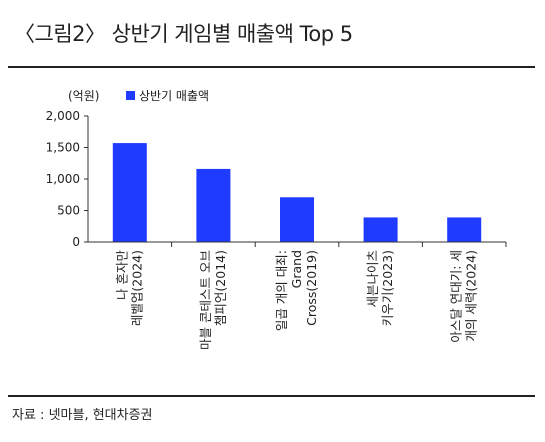 Image resolution: width=545 pixels, height=442 pixels. What do you see at coordinates (68, 211) in the screenshot?
I see `y-tick-label: 500` at bounding box center [68, 211].